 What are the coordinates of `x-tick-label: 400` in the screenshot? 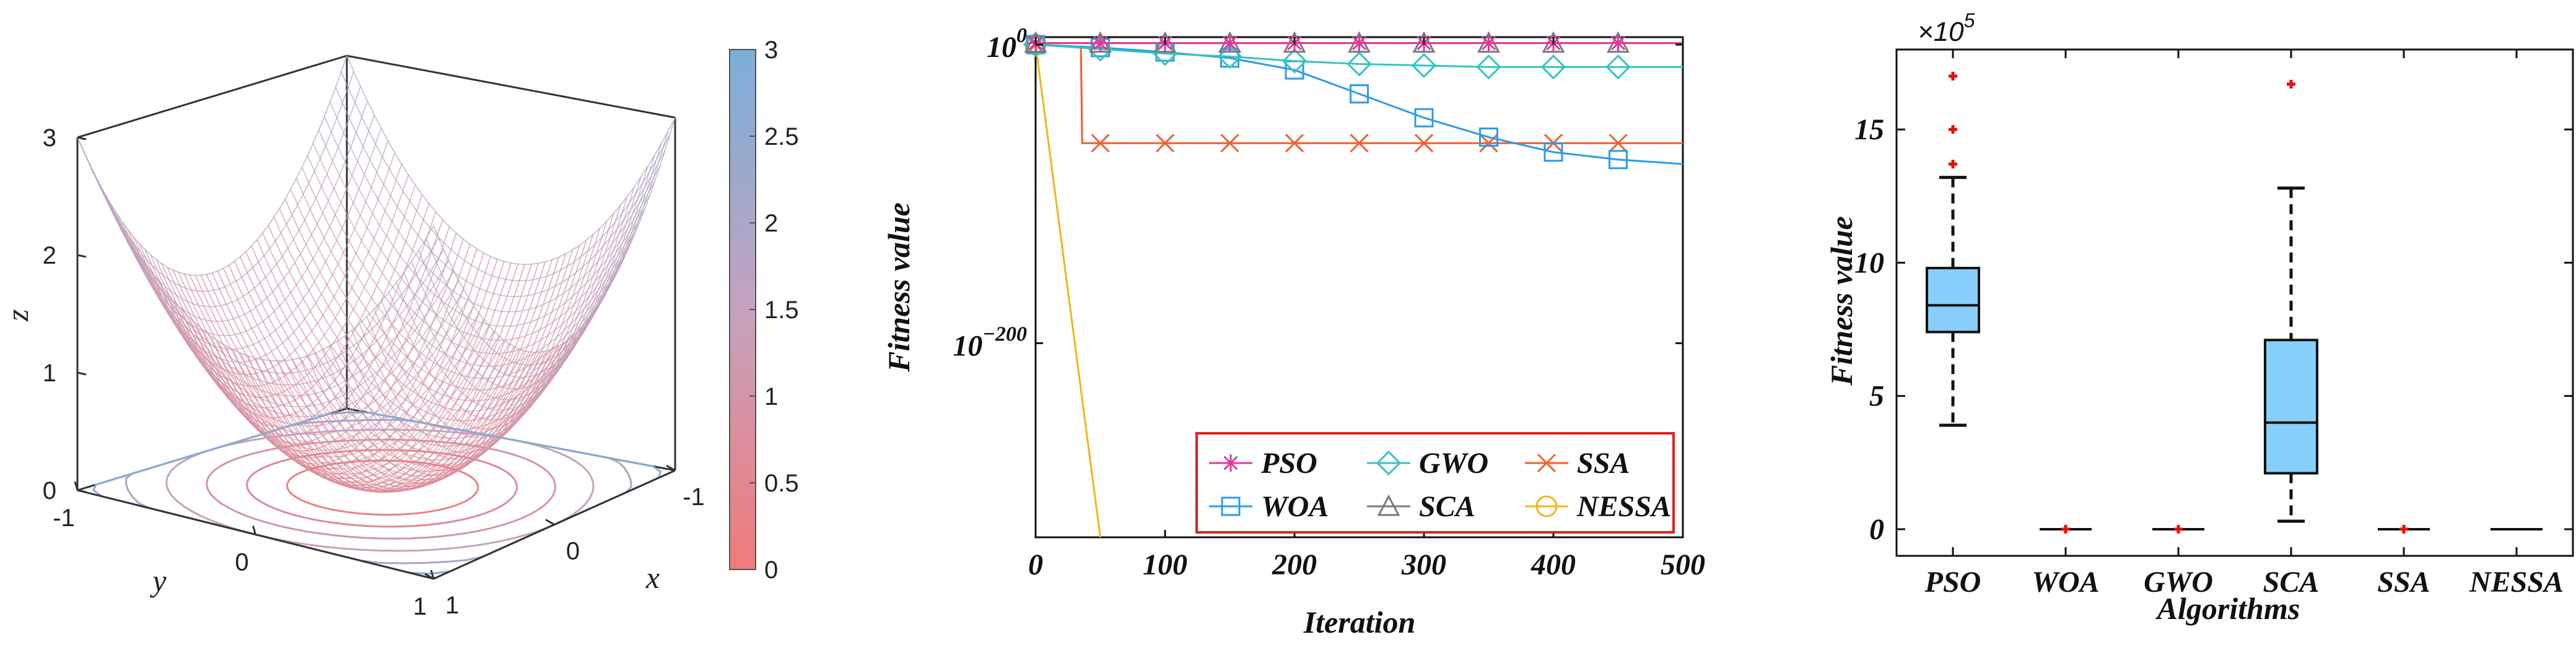 It's located at (1553, 564).